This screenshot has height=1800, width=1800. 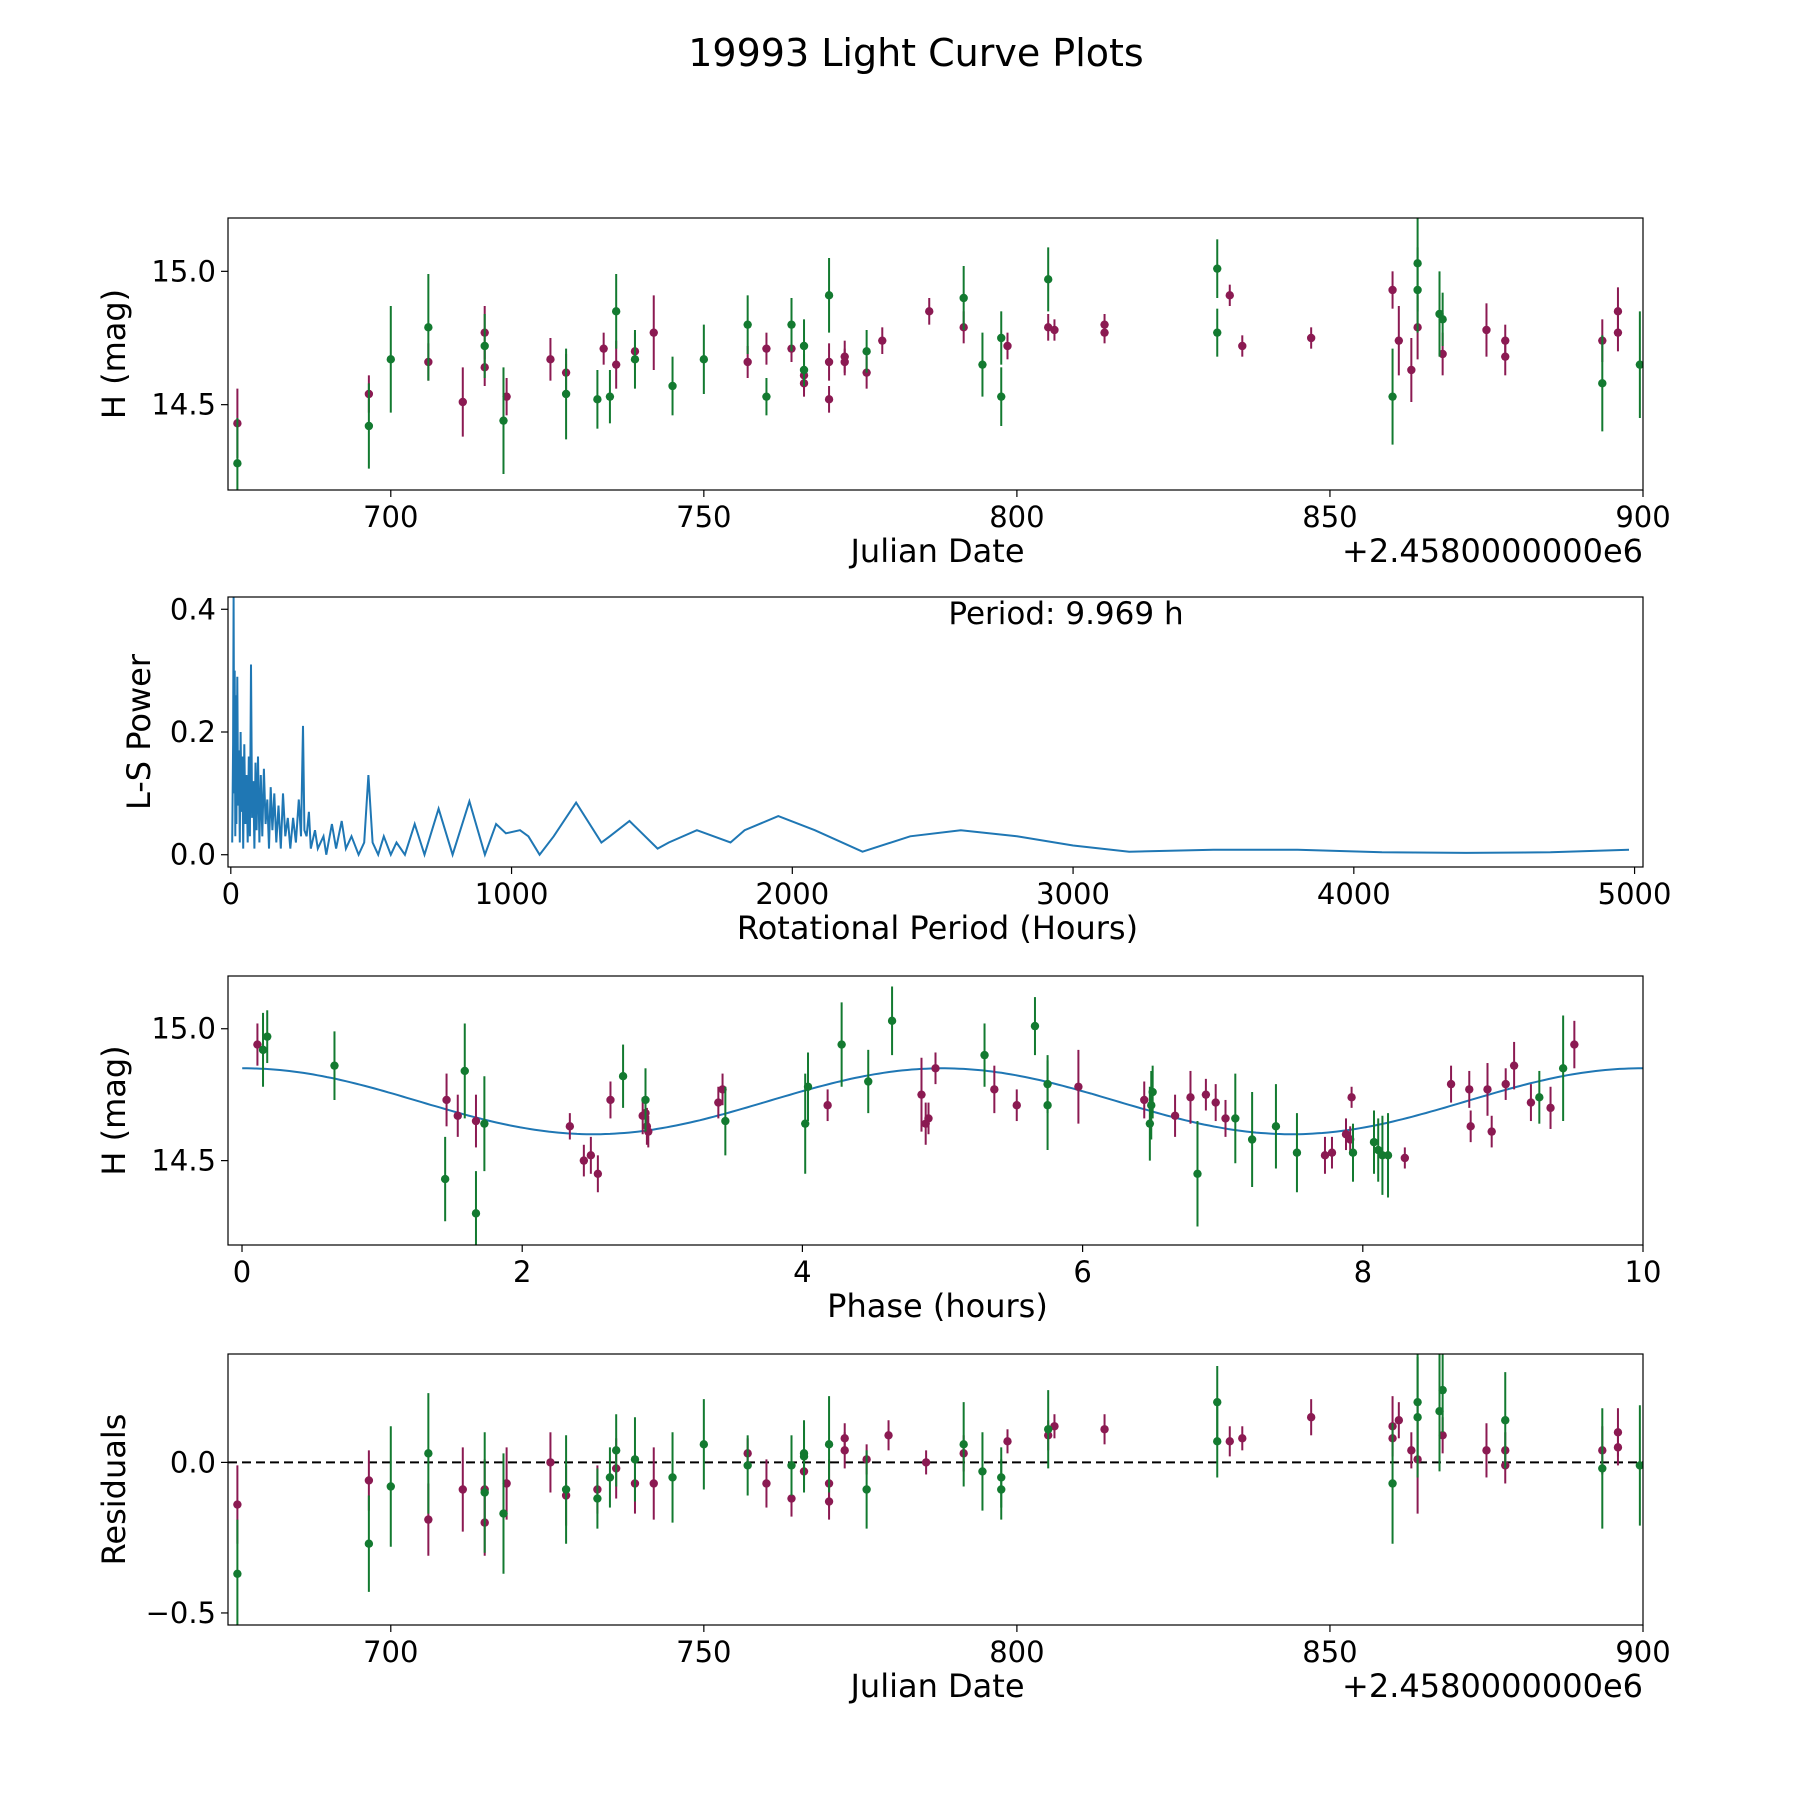 What do you see at coordinates (1082, 1272) in the screenshot?
I see `phased-x-tick-label: 6` at bounding box center [1082, 1272].